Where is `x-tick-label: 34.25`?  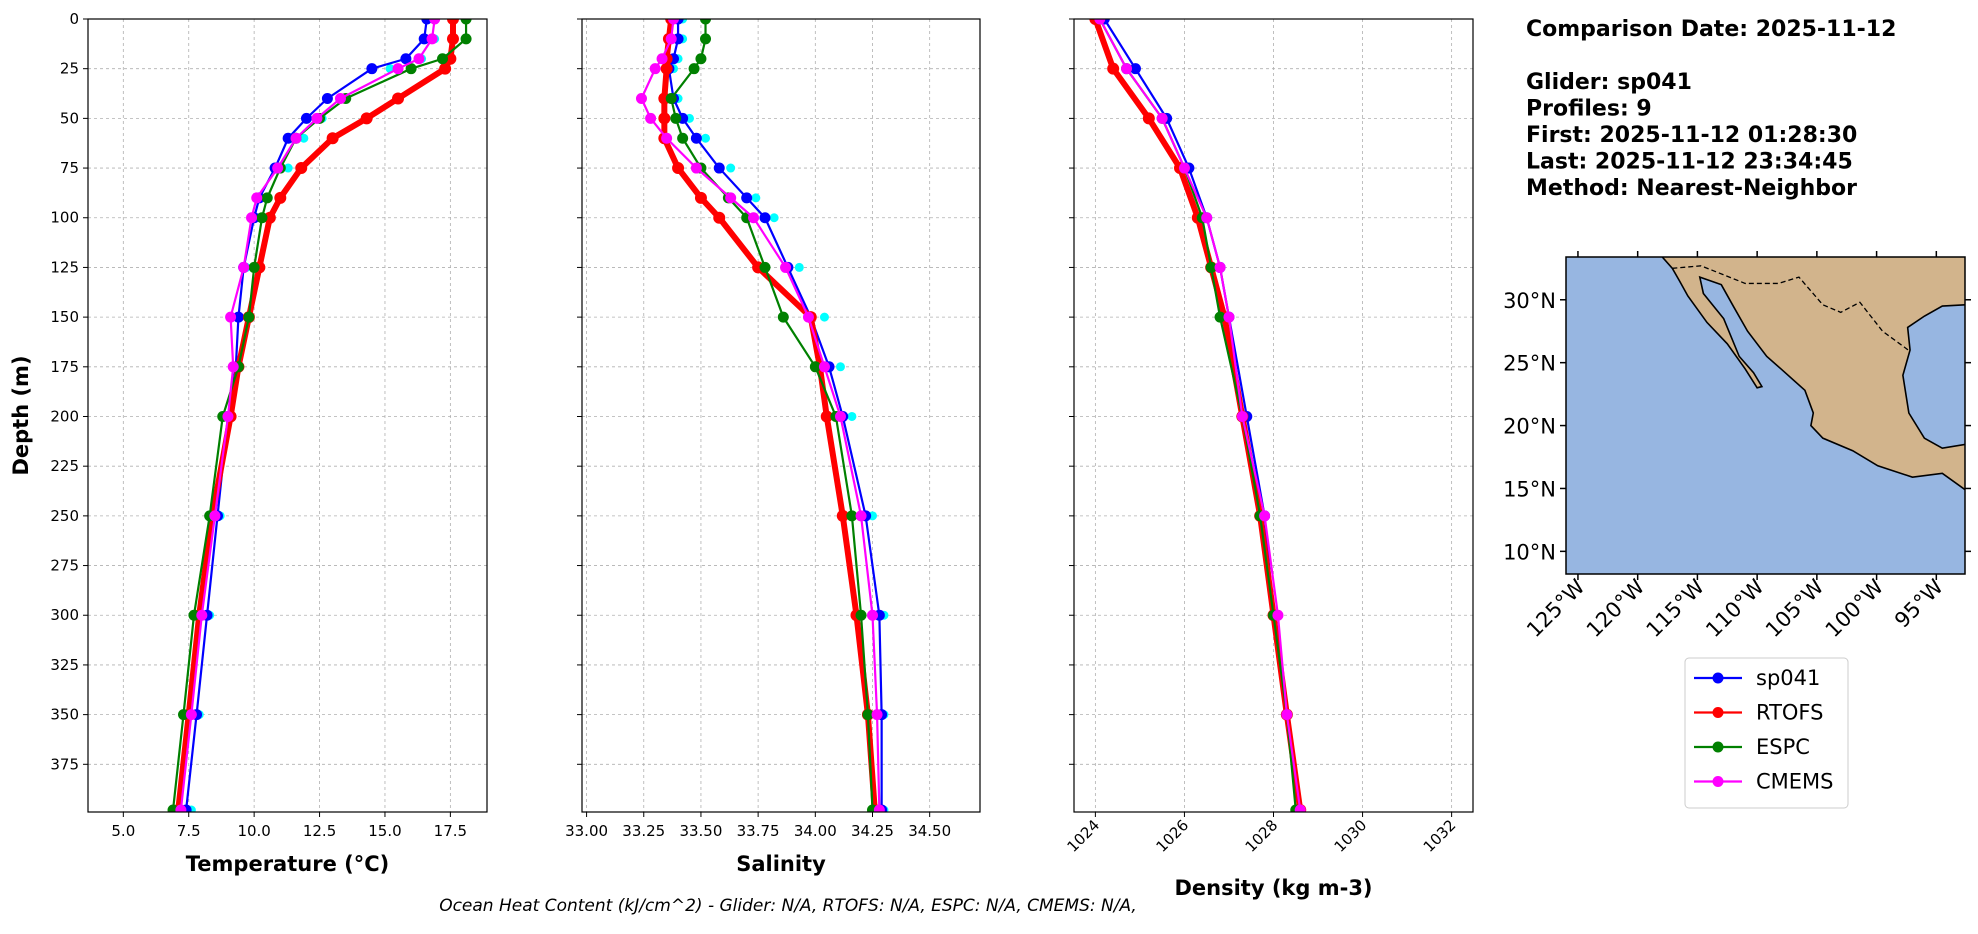
x-tick-label: 34.25 is located at coordinates (872, 831).